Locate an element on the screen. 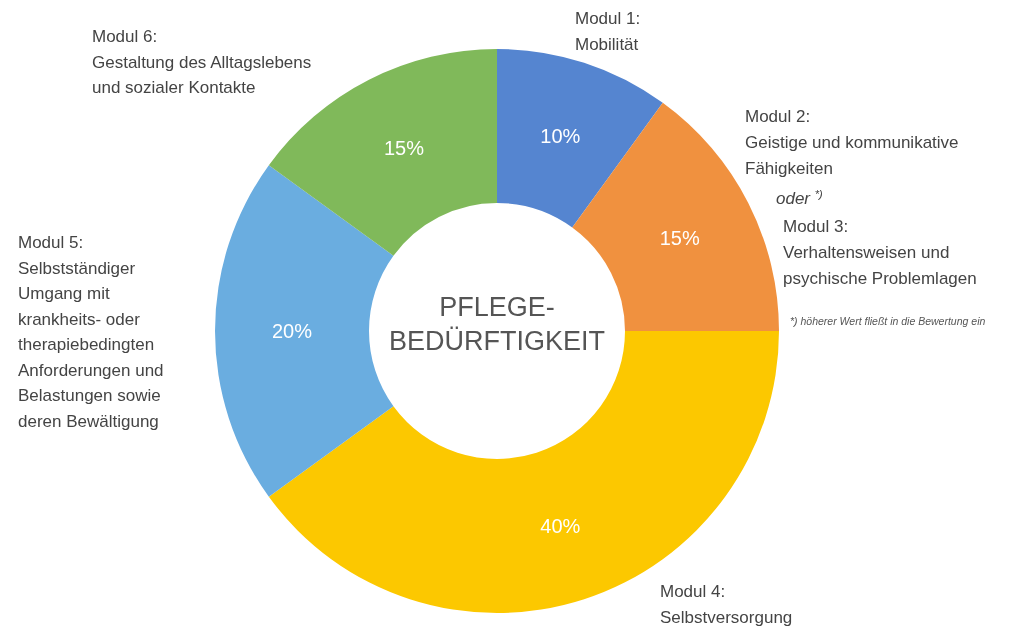 The image size is (1024, 636). category-label: Modul 2: Geistige und kommunikative Fähigkeiten oder $^{*)}$ Modul 3: Verhaltensweisen und psychische Problemlagen is located at coordinates (861, 197).